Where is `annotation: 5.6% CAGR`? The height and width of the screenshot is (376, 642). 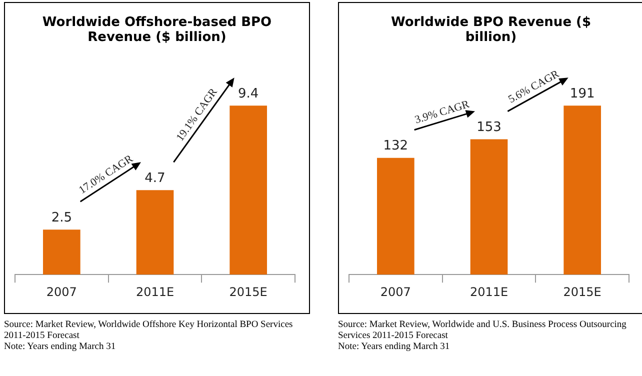
annotation: 5.6% CAGR is located at coordinates (534, 87).